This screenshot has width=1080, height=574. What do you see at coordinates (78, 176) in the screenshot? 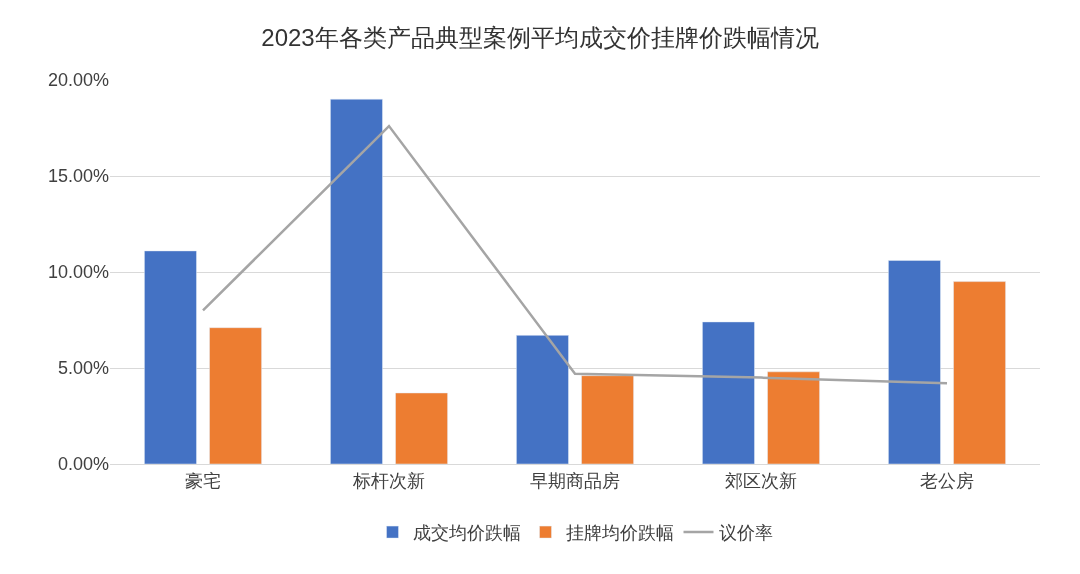
I see `y-tick-label: 15.00%` at bounding box center [78, 176].